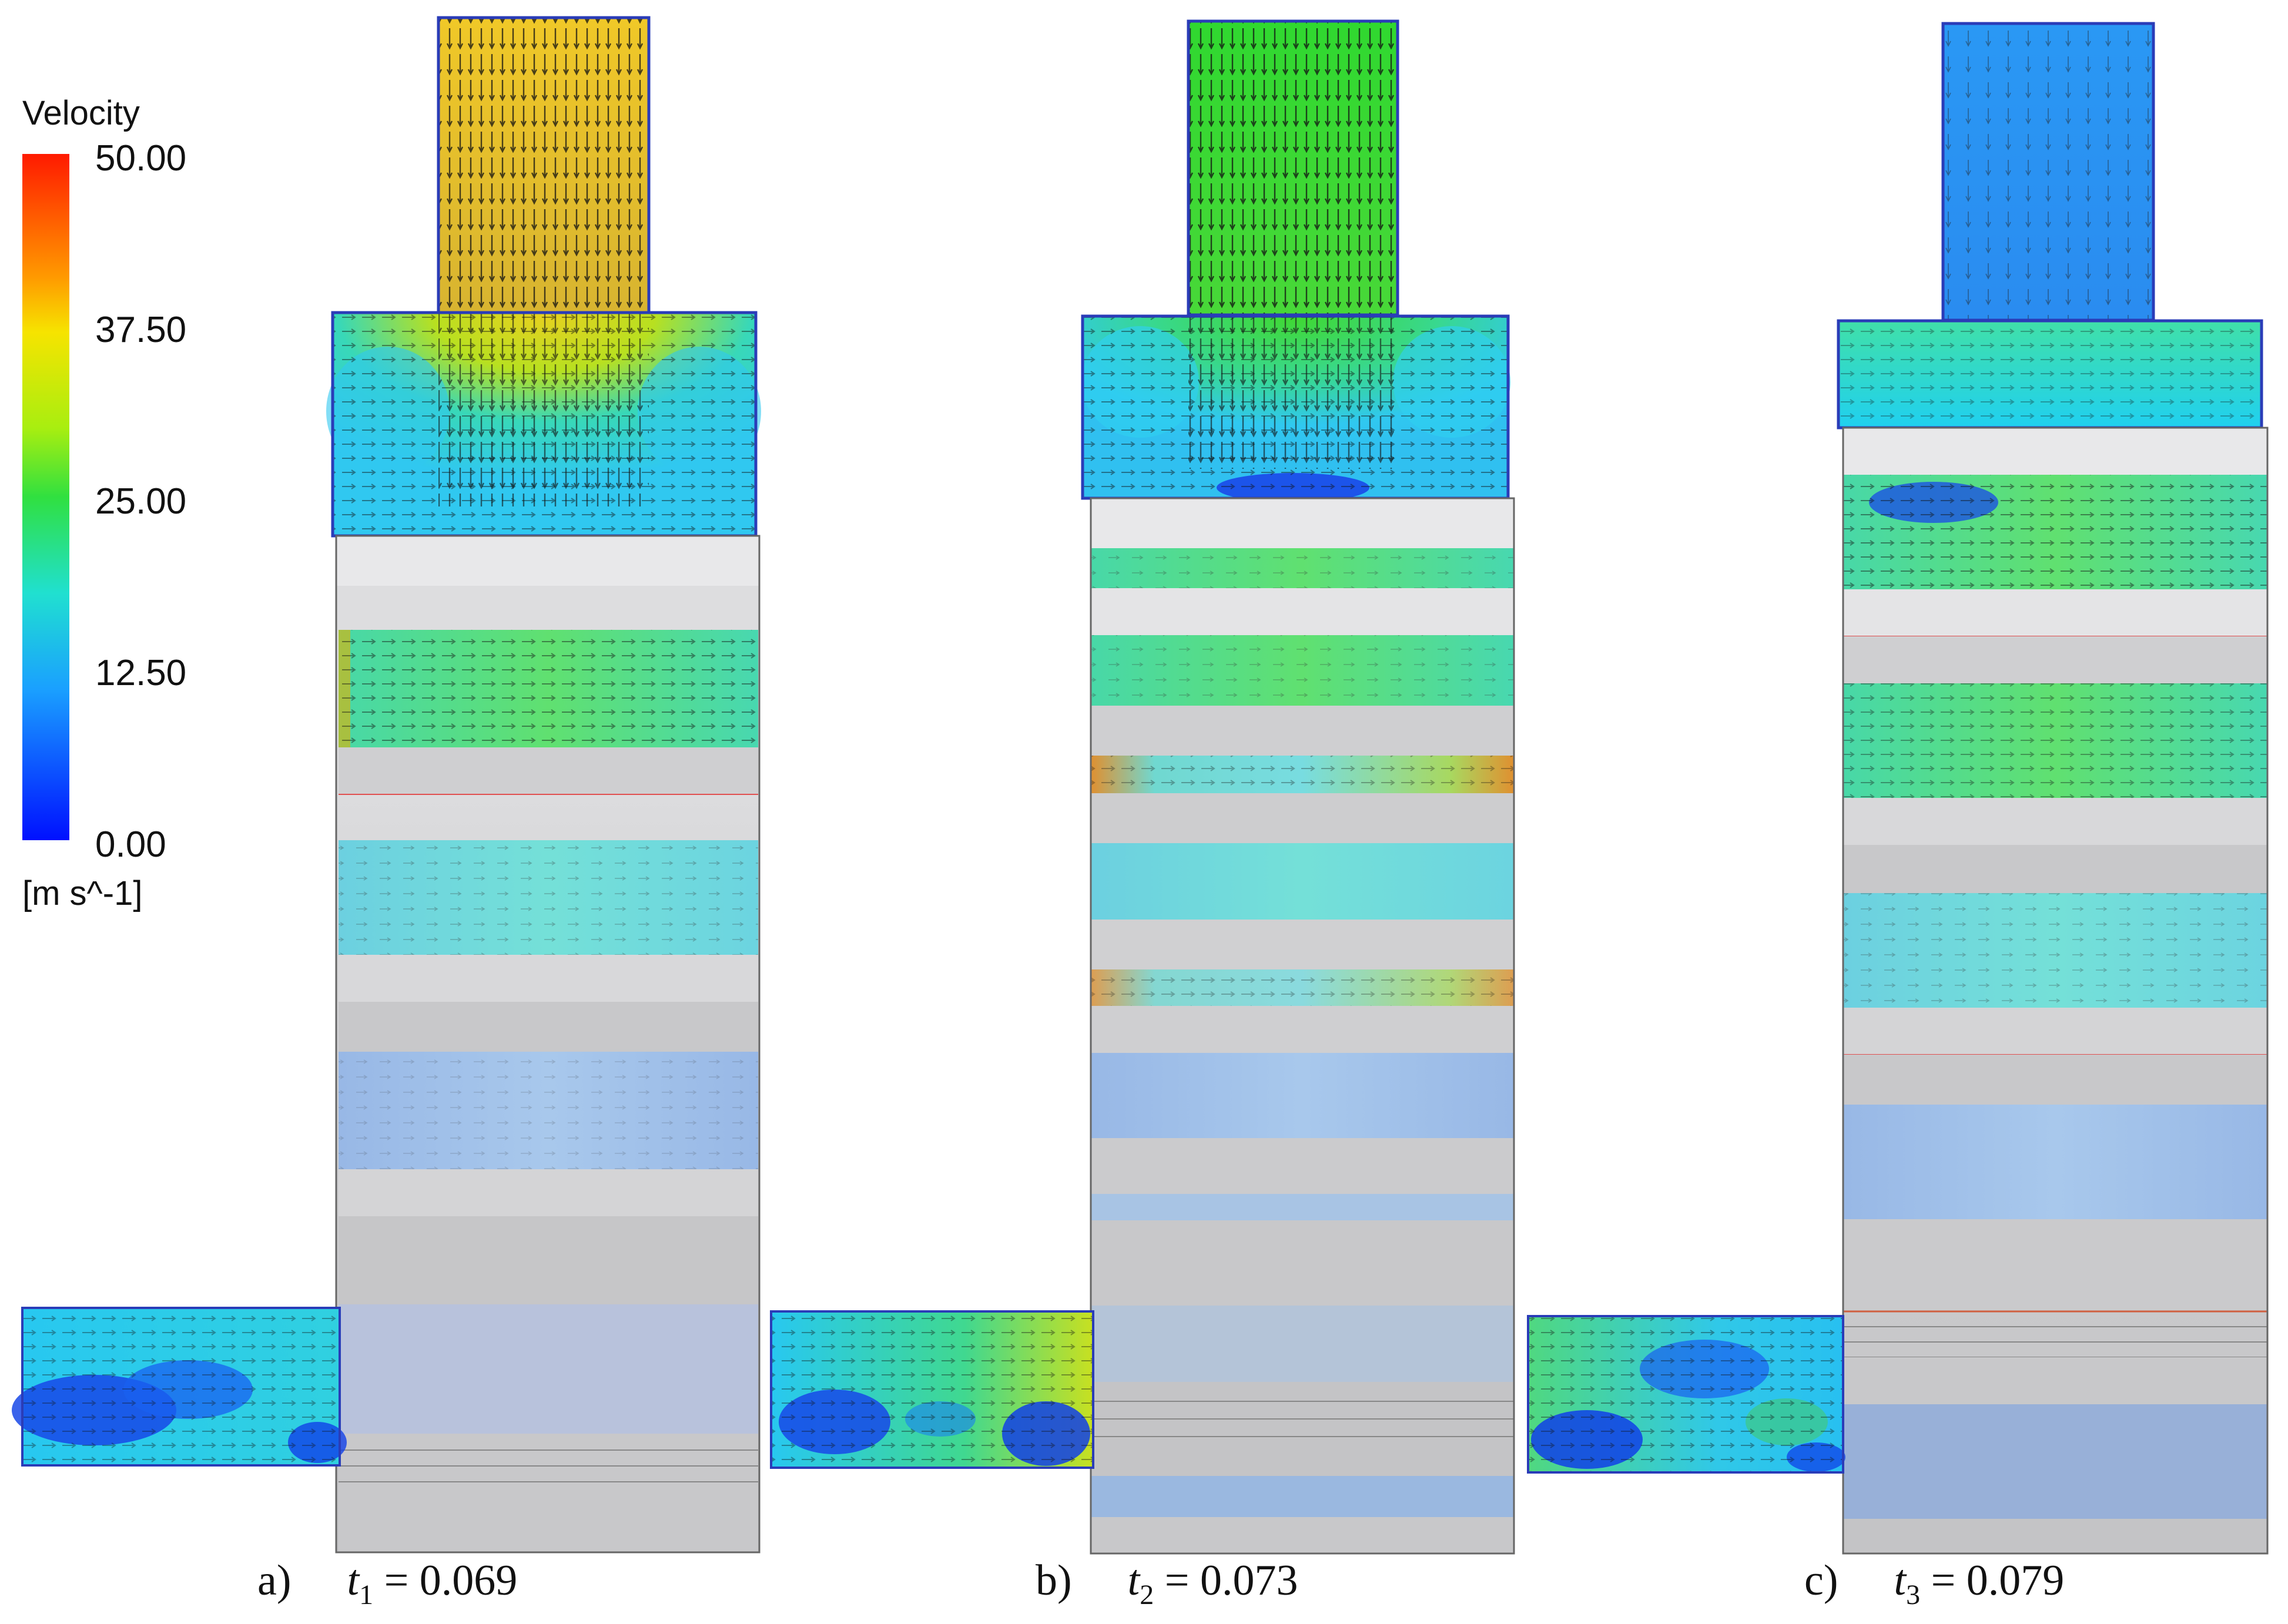 The image size is (2288, 1624). I want to click on legend-colorbar, so click(45, 497).